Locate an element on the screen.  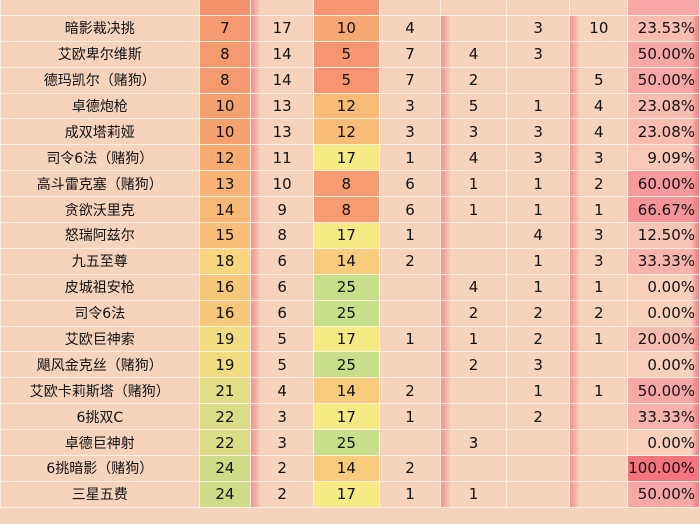
cell-value: 16 is located at coordinates (225, 287).